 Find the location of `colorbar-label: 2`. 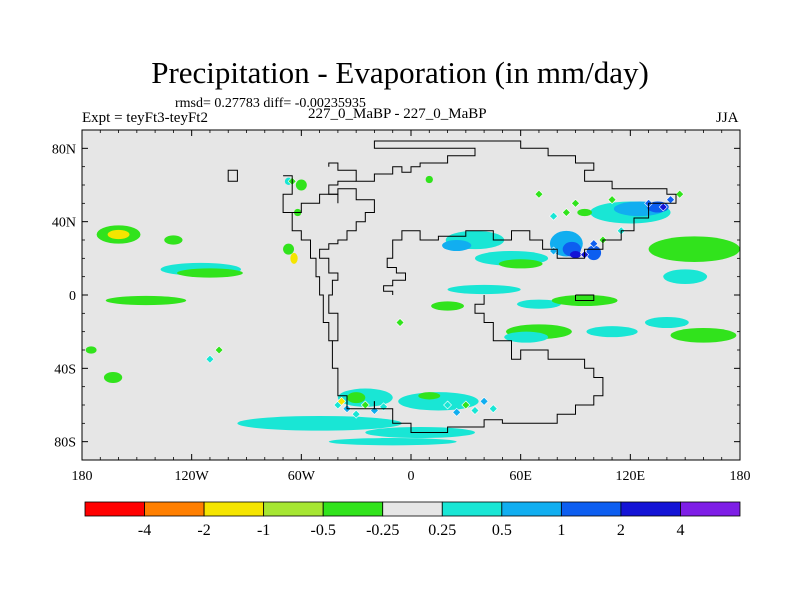

colorbar-label: 2 is located at coordinates (621, 530).